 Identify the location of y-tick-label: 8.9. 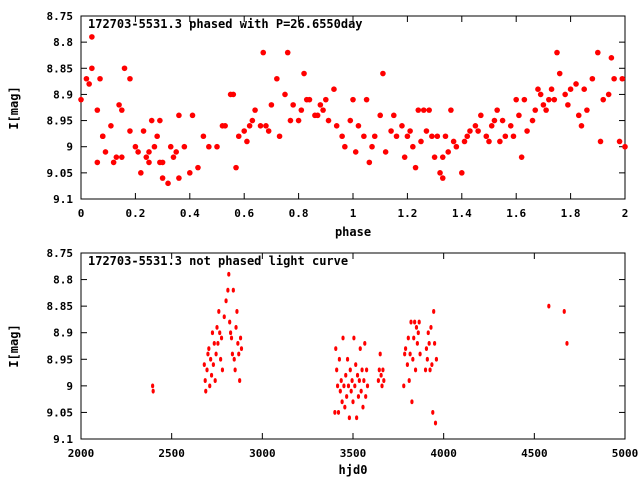
(63, 94).